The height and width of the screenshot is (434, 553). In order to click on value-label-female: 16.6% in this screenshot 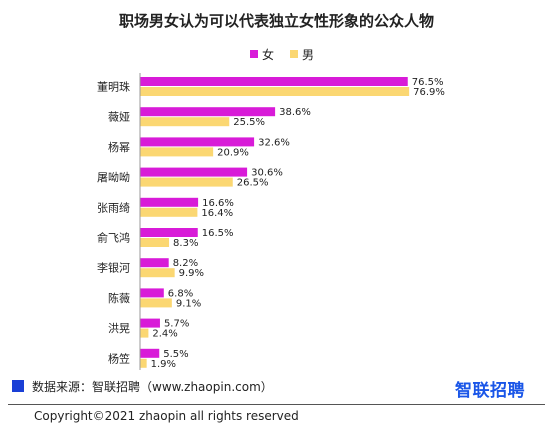, I will do `click(218, 203)`.